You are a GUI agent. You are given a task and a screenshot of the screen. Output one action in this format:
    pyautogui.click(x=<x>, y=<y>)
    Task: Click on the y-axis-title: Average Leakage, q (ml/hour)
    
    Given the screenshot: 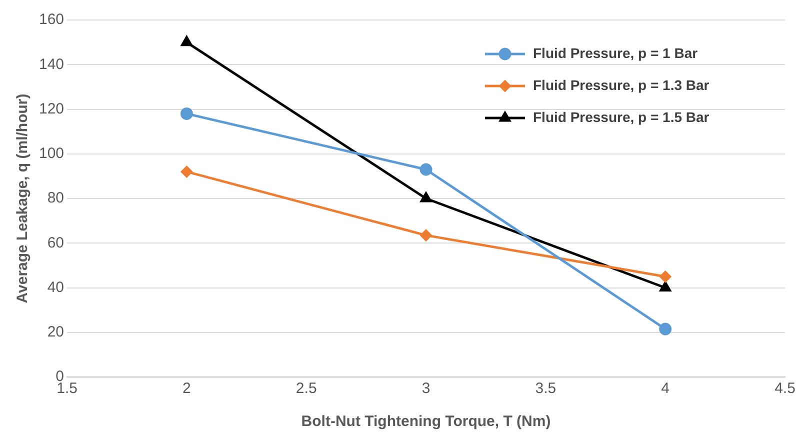 What is the action you would take?
    pyautogui.click(x=23, y=199)
    